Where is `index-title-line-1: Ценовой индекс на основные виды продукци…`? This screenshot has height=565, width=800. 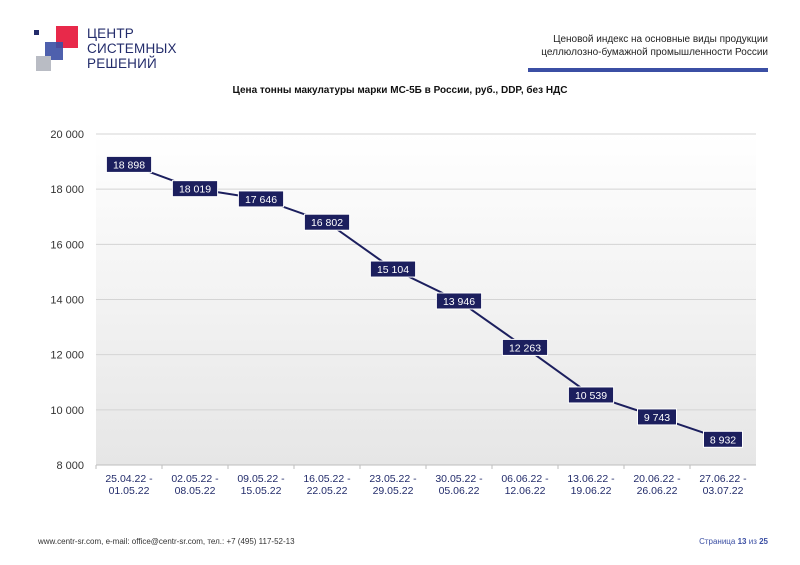 index-title-line-1: Ценовой индекс на основные виды продукци… is located at coordinates (660, 39).